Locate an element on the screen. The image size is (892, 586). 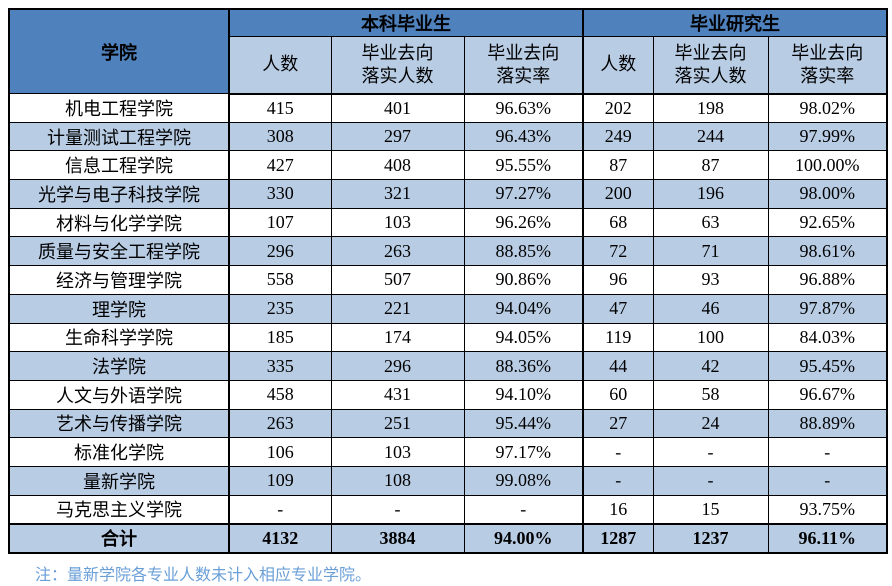
value-cell: 330 is located at coordinates (280, 194).